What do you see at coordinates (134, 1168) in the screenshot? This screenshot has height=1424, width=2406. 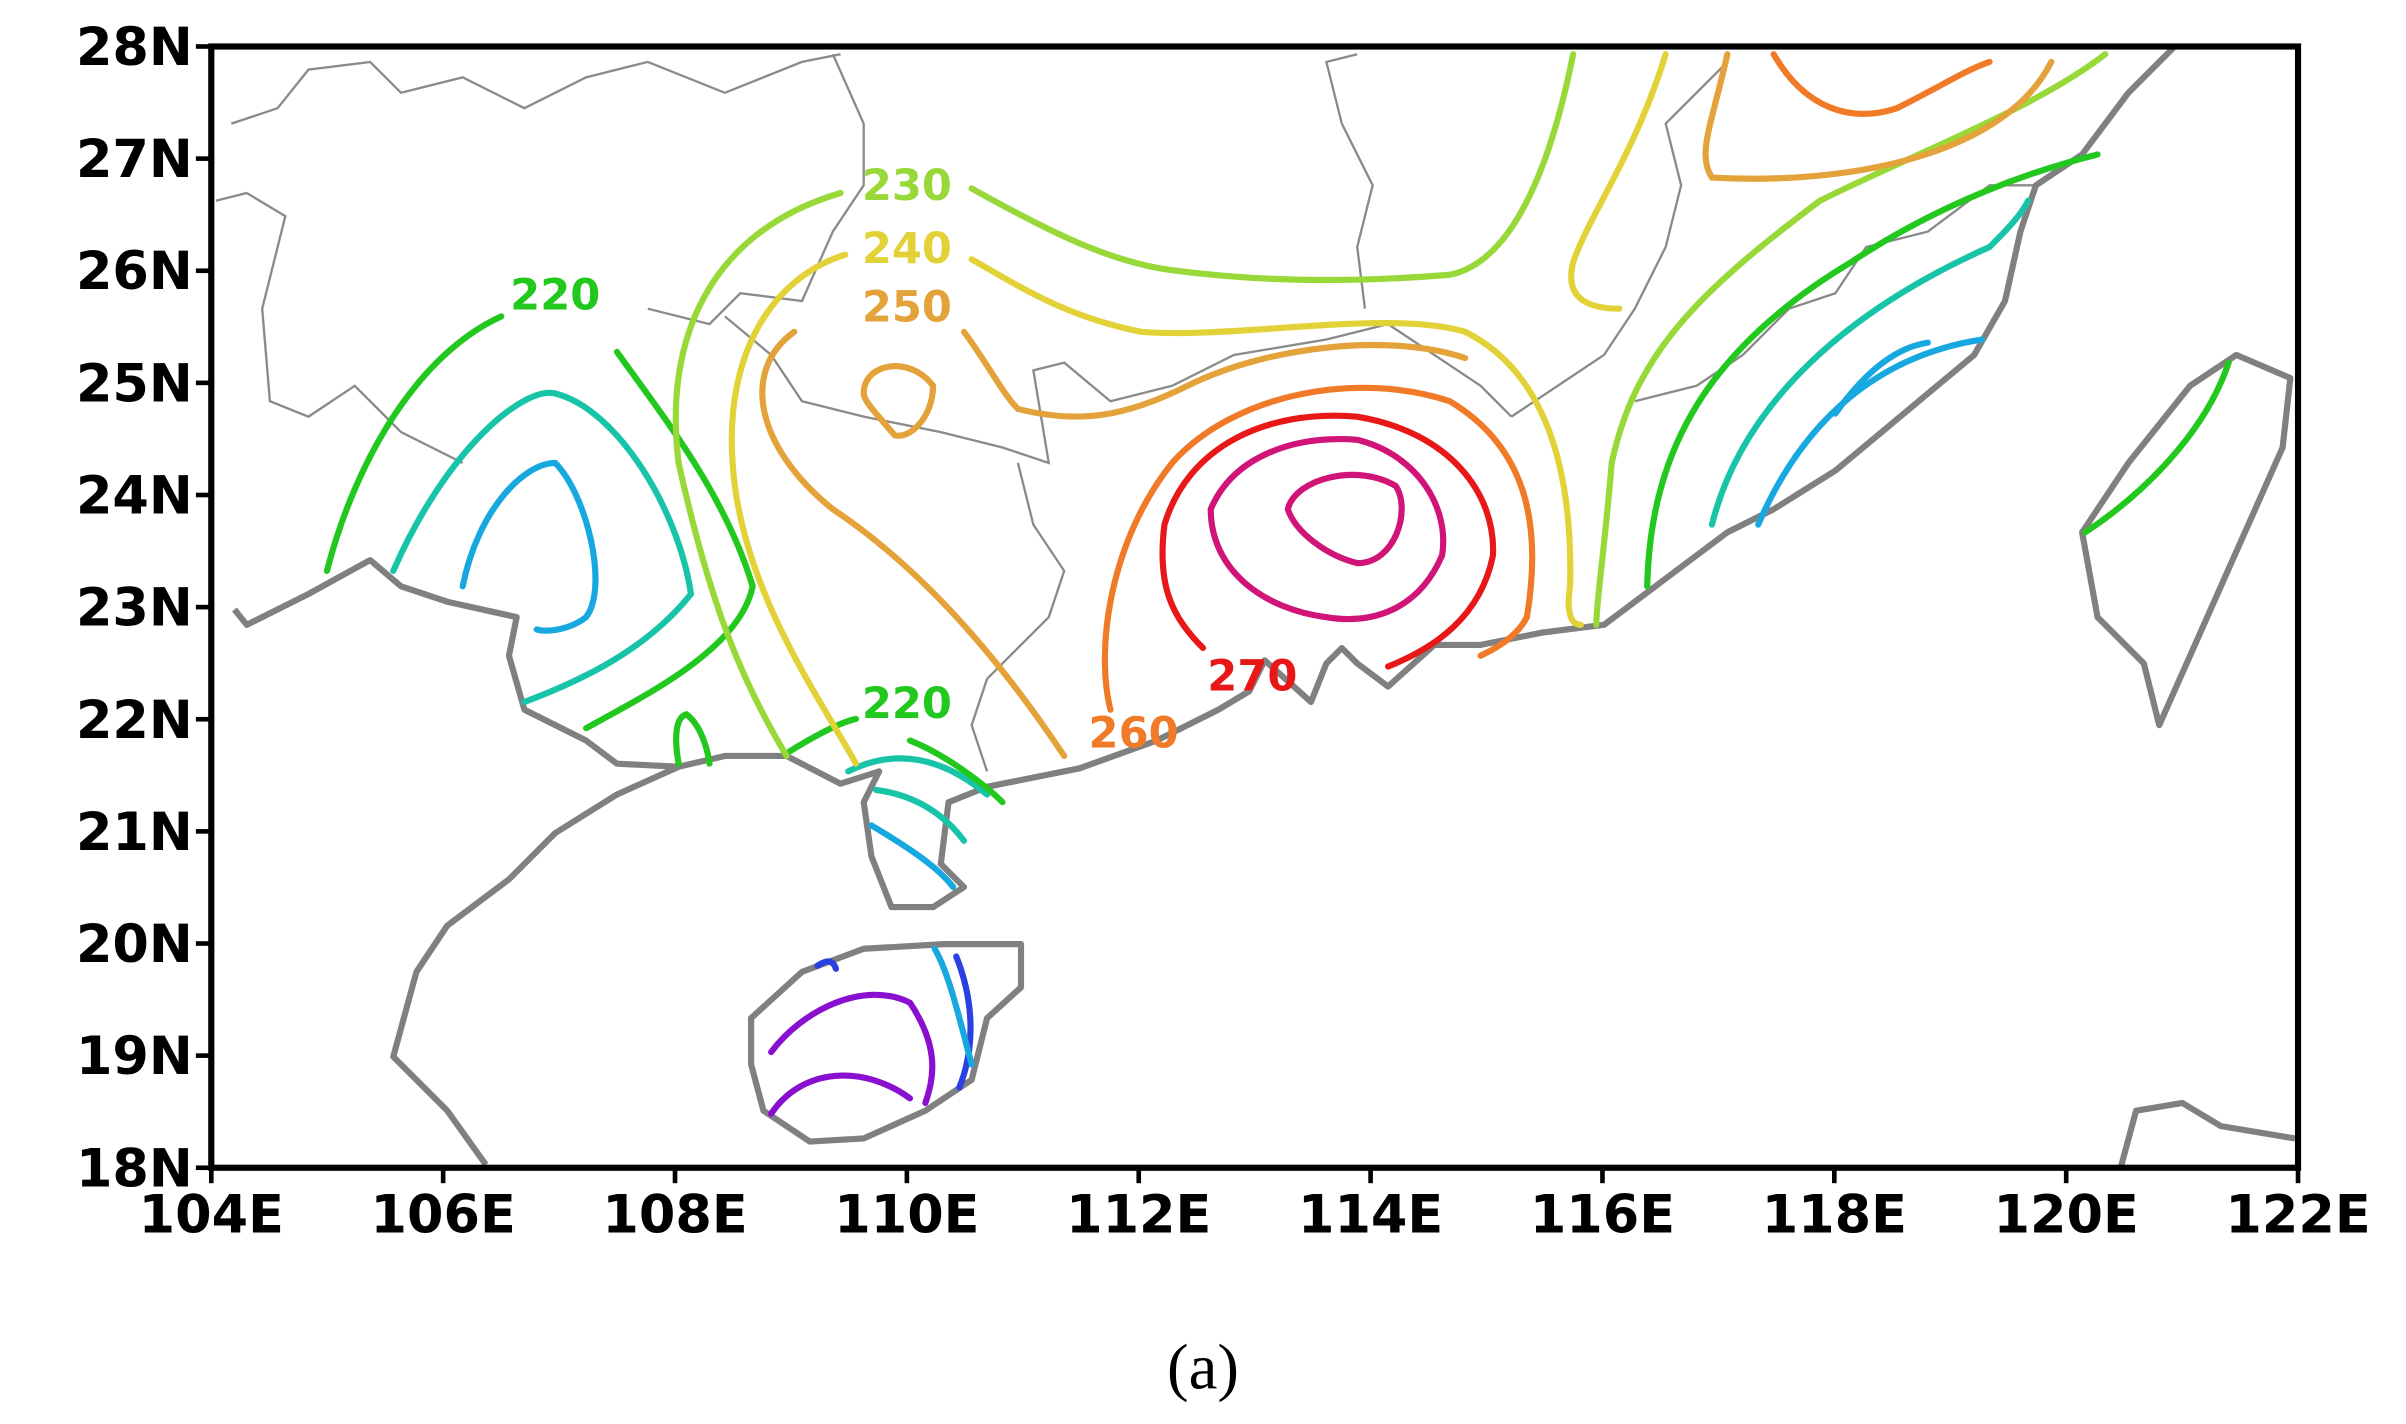 I see `y-tick-label: 18N` at bounding box center [134, 1168].